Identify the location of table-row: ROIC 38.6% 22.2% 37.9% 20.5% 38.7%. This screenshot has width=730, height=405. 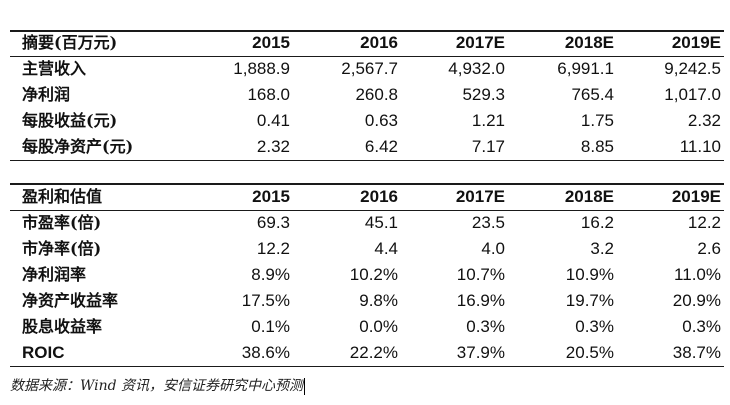
(365, 353).